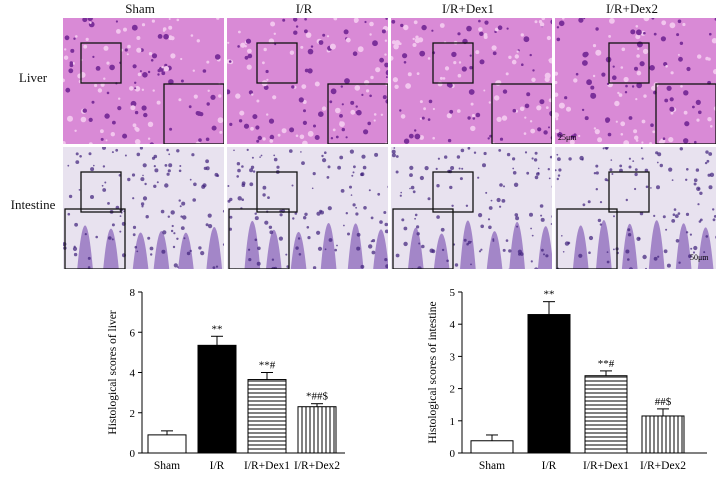  I want to click on chart1-category-label-3: I/R+Dex2, so click(317, 466).